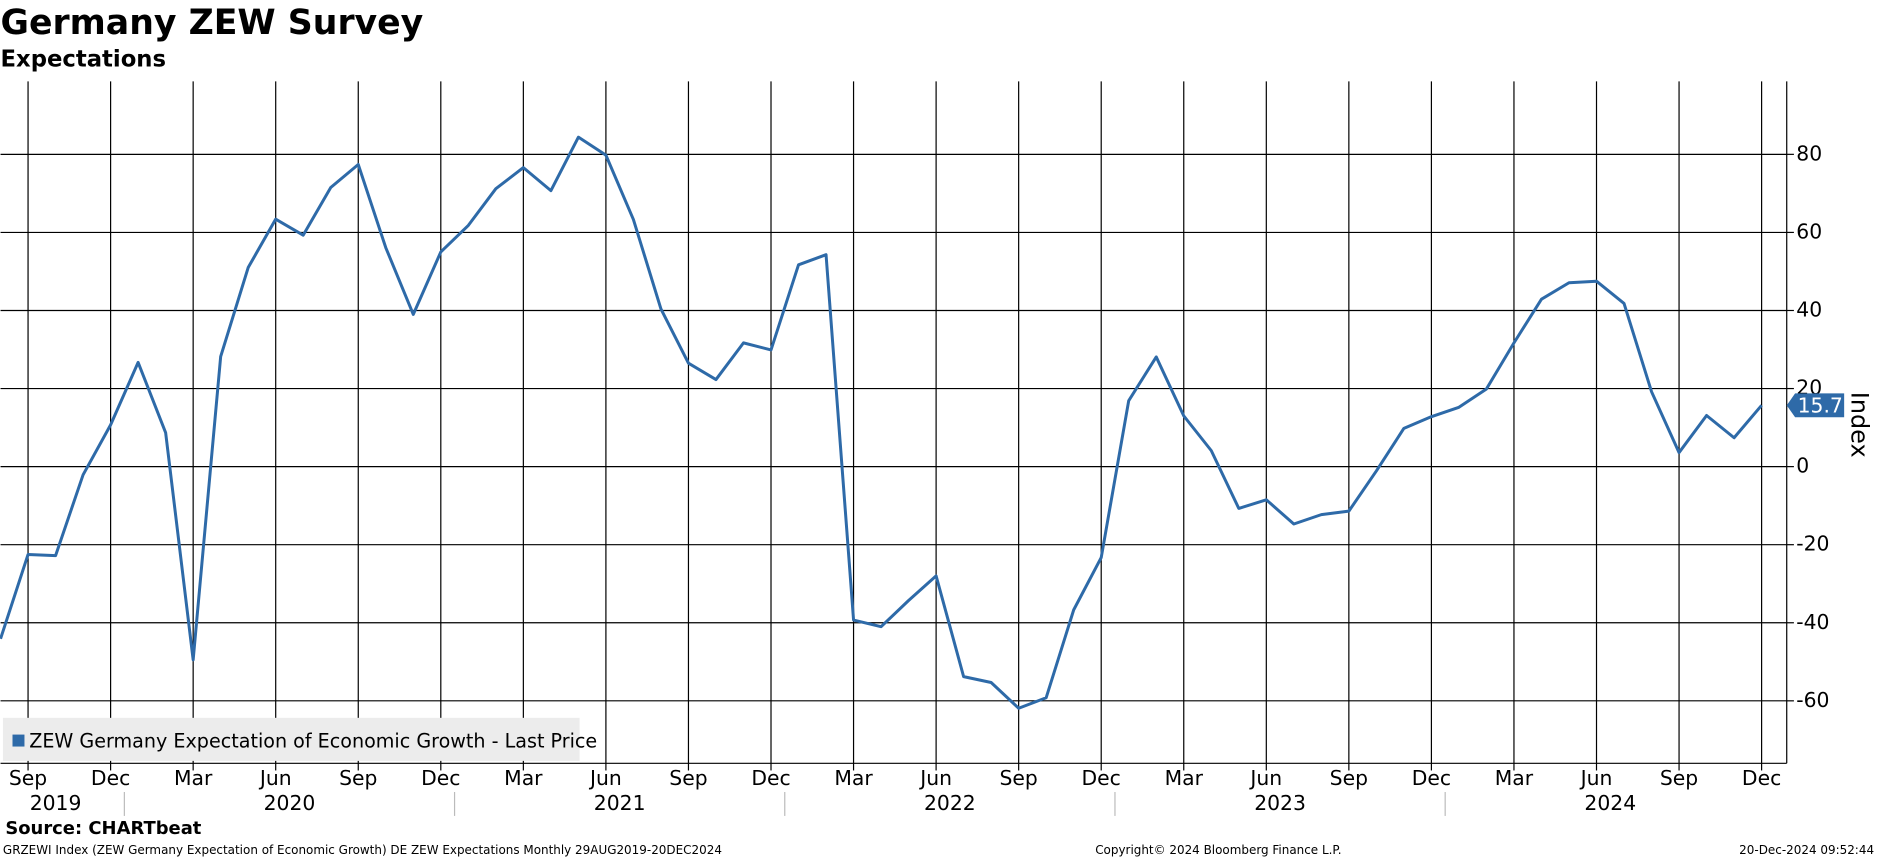 The height and width of the screenshot is (859, 1877). Describe the element at coordinates (1280, 803) in the screenshot. I see `year-label: 2023` at that location.